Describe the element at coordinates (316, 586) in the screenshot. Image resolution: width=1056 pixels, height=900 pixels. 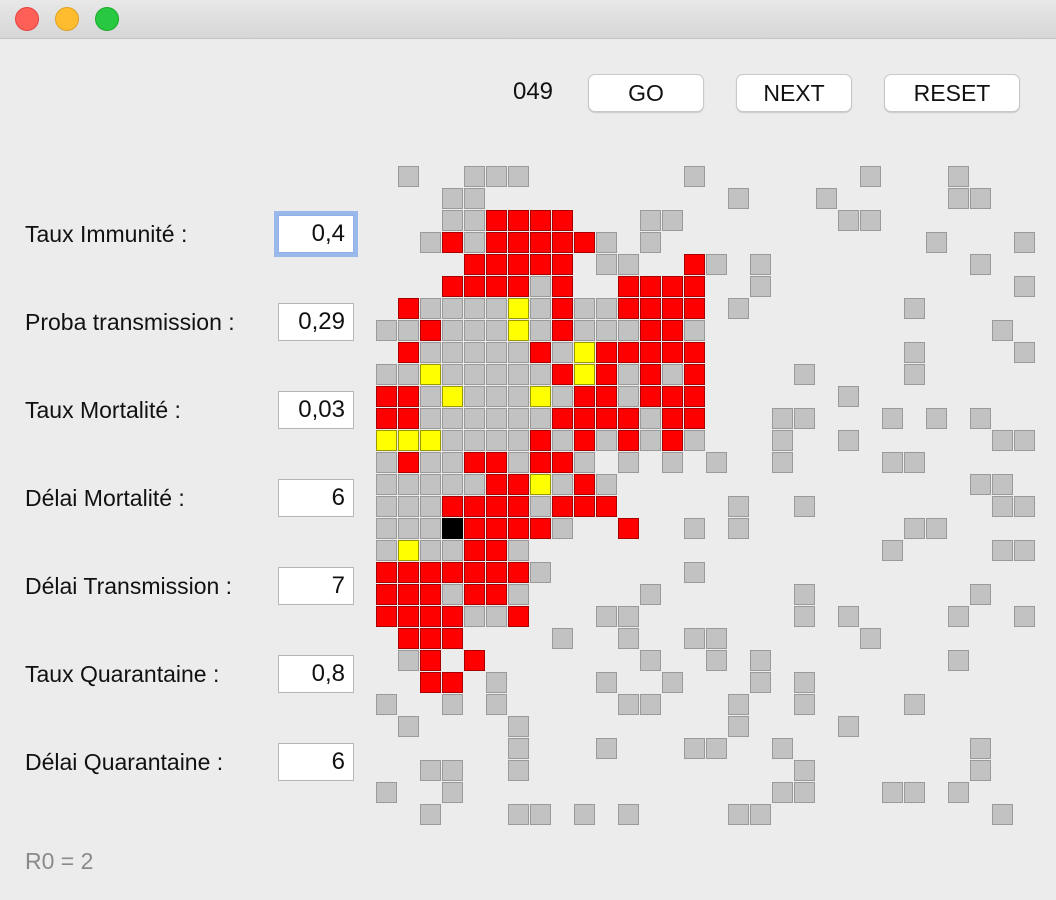
I see `field-input: 7` at that location.